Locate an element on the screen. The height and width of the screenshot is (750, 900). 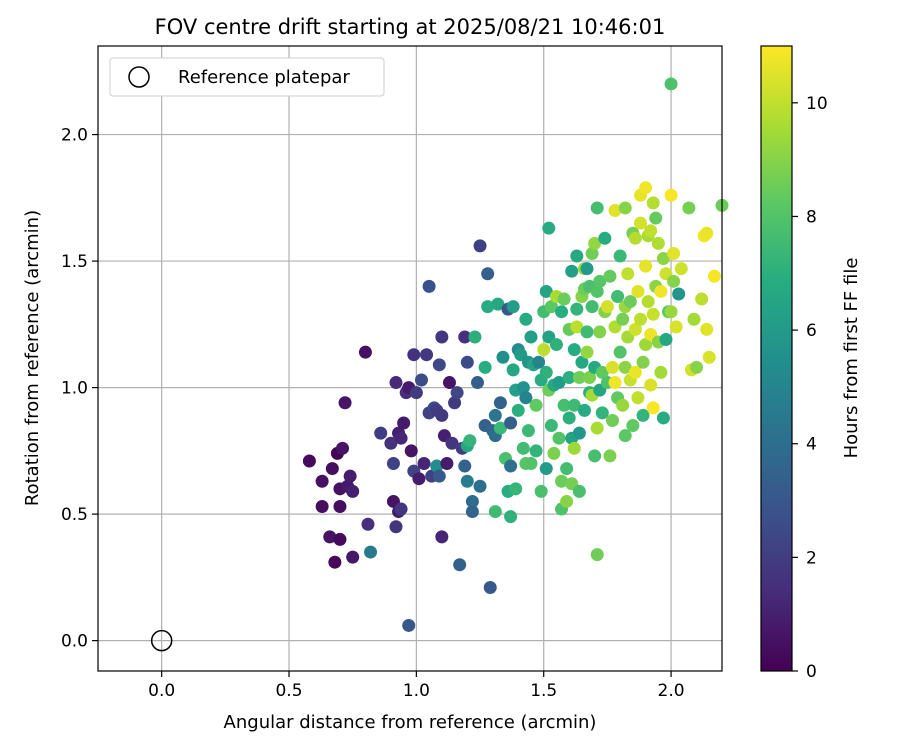
y-tick-label: 1.5 is located at coordinates (74, 262).